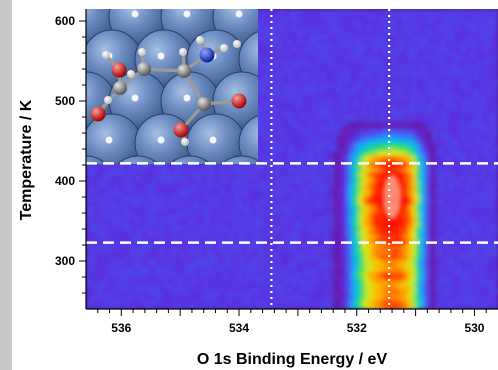  What do you see at coordinates (239, 328) in the screenshot?
I see `x-tick-label: 534` at bounding box center [239, 328].